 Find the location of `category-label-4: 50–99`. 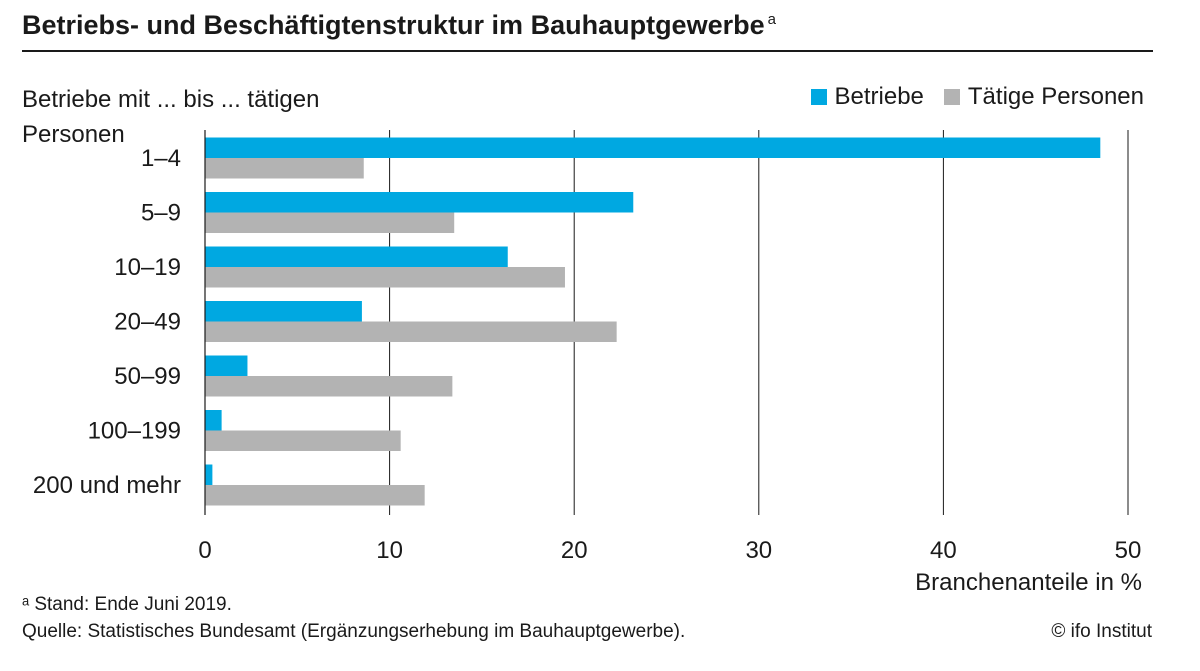

category-label-4: 50–99 is located at coordinates (147, 376).